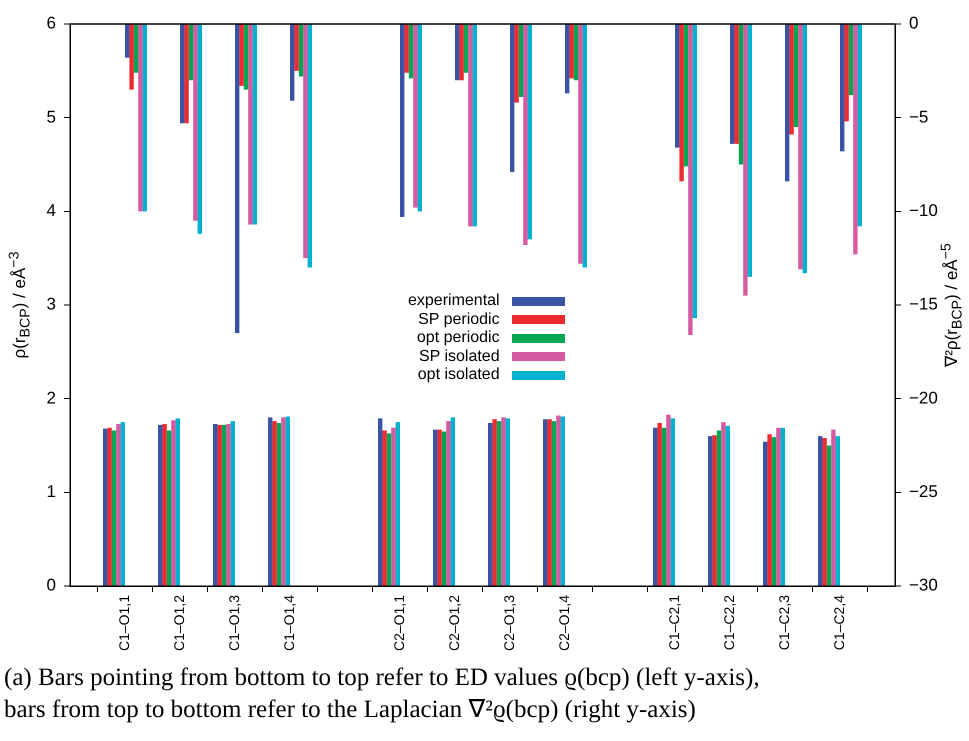 This screenshot has width=969, height=741. What do you see at coordinates (784, 622) in the screenshot?
I see `x-tick-label: C1–C2,3` at bounding box center [784, 622].